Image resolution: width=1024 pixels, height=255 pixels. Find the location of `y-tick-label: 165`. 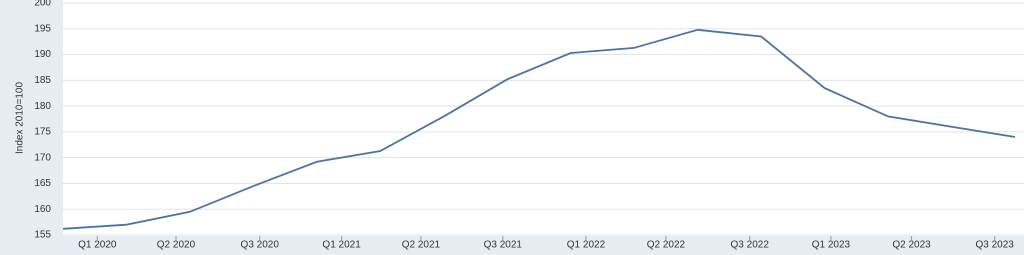

y-tick-label: 165 is located at coordinates (42, 183).